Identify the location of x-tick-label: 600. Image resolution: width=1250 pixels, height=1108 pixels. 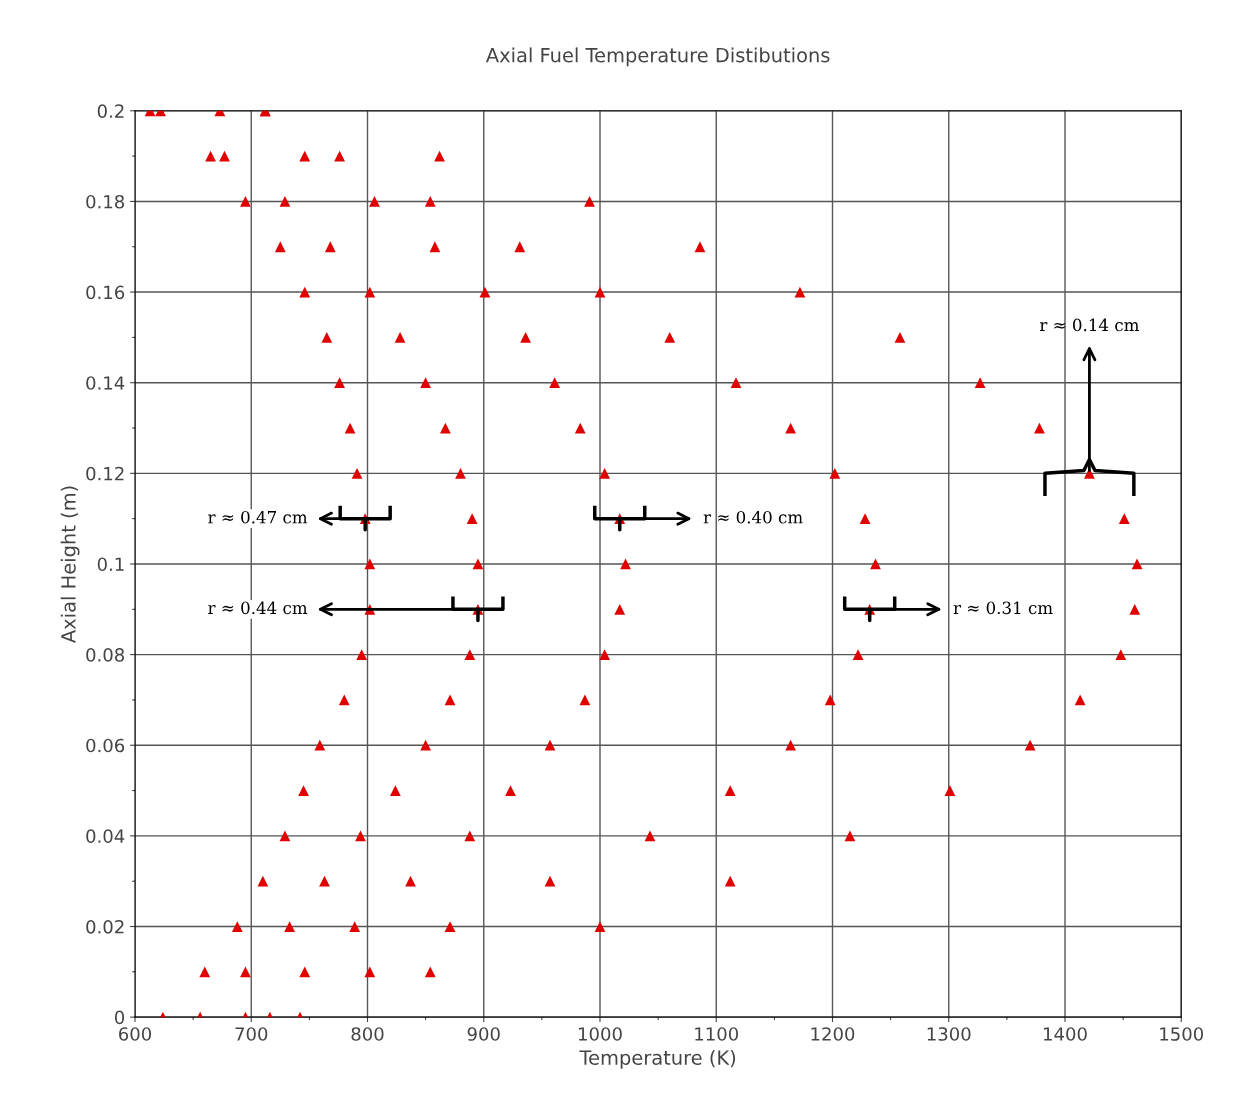
(135, 1034).